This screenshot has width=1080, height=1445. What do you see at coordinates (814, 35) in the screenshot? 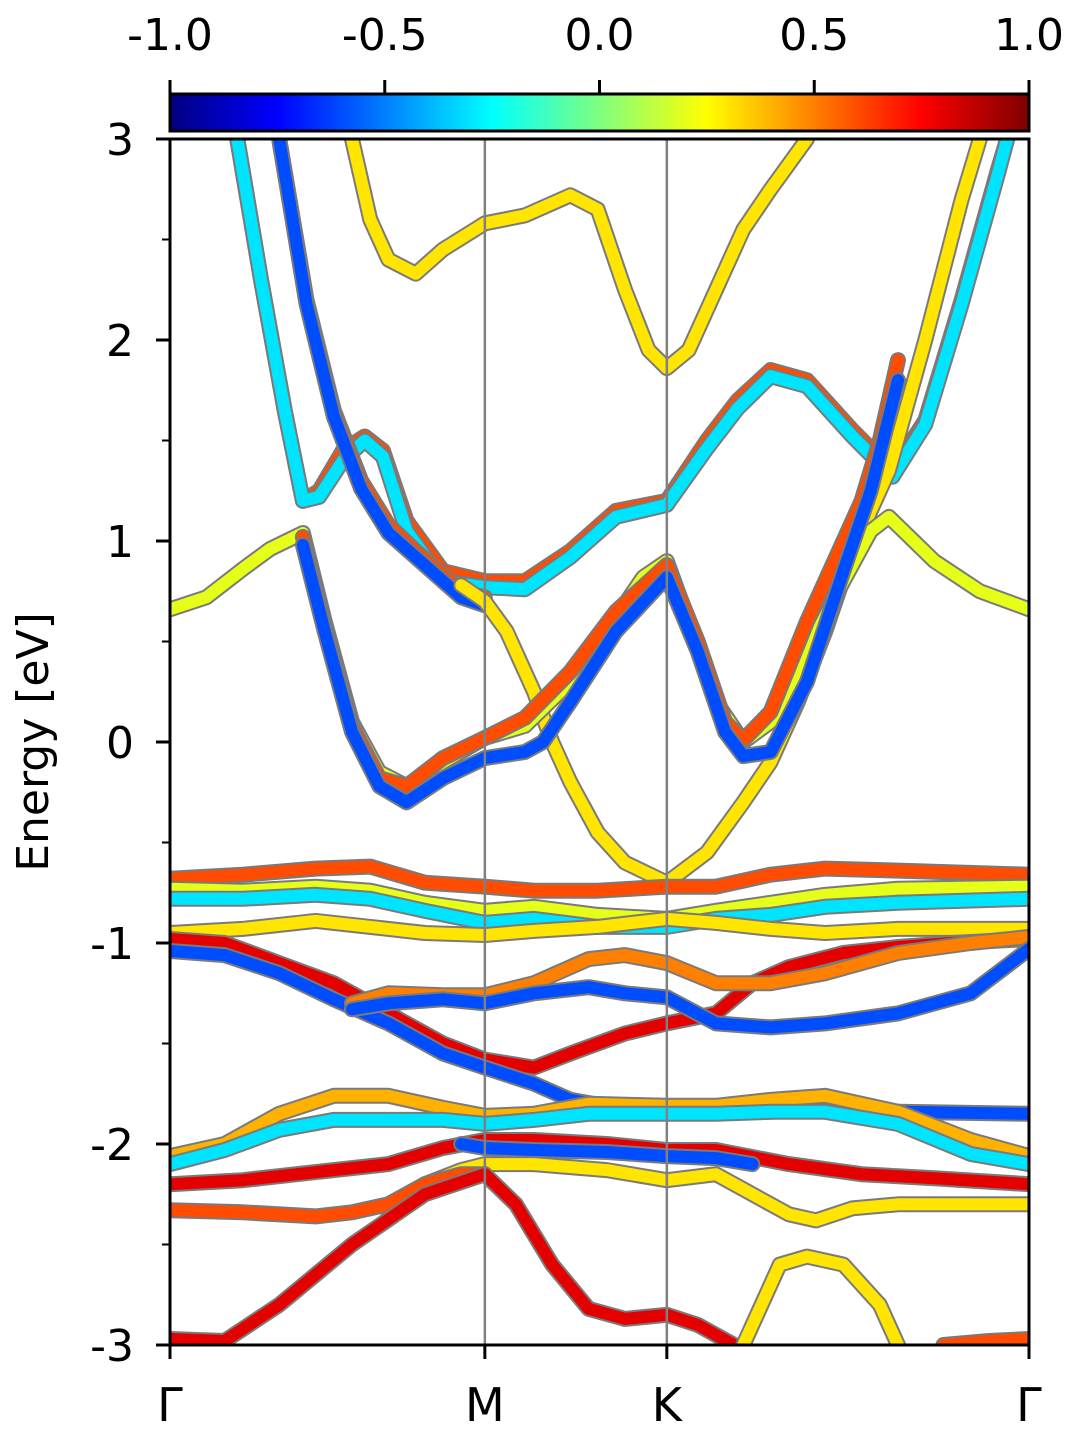
I see `colorbar-tick-label: 0.5` at bounding box center [814, 35].